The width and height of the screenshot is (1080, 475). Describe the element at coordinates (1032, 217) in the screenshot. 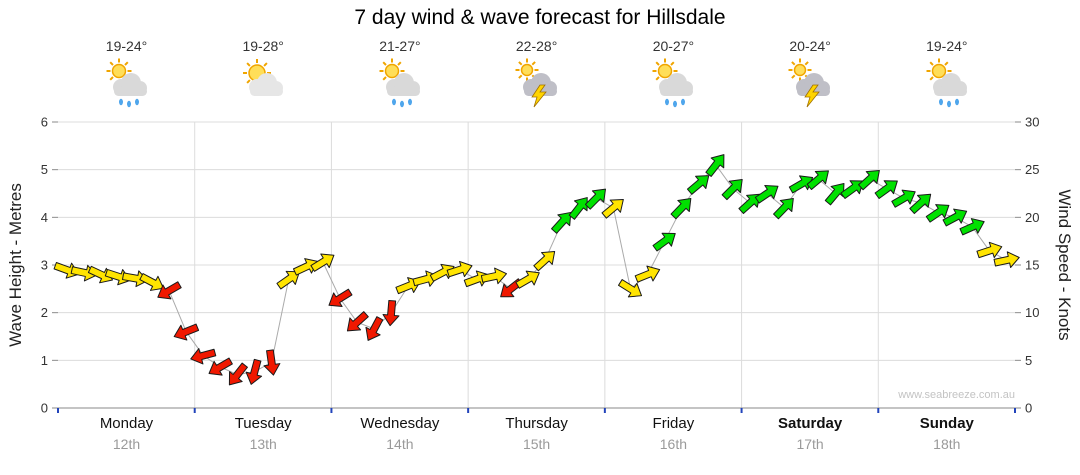

I see `y-right-tick-label: 20` at that location.